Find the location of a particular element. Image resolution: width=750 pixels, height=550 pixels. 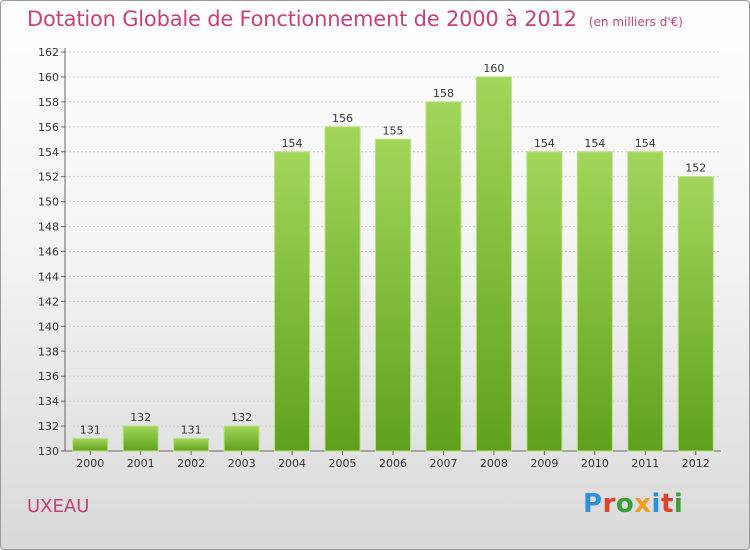

x-tick-label: 2007 is located at coordinates (443, 463).